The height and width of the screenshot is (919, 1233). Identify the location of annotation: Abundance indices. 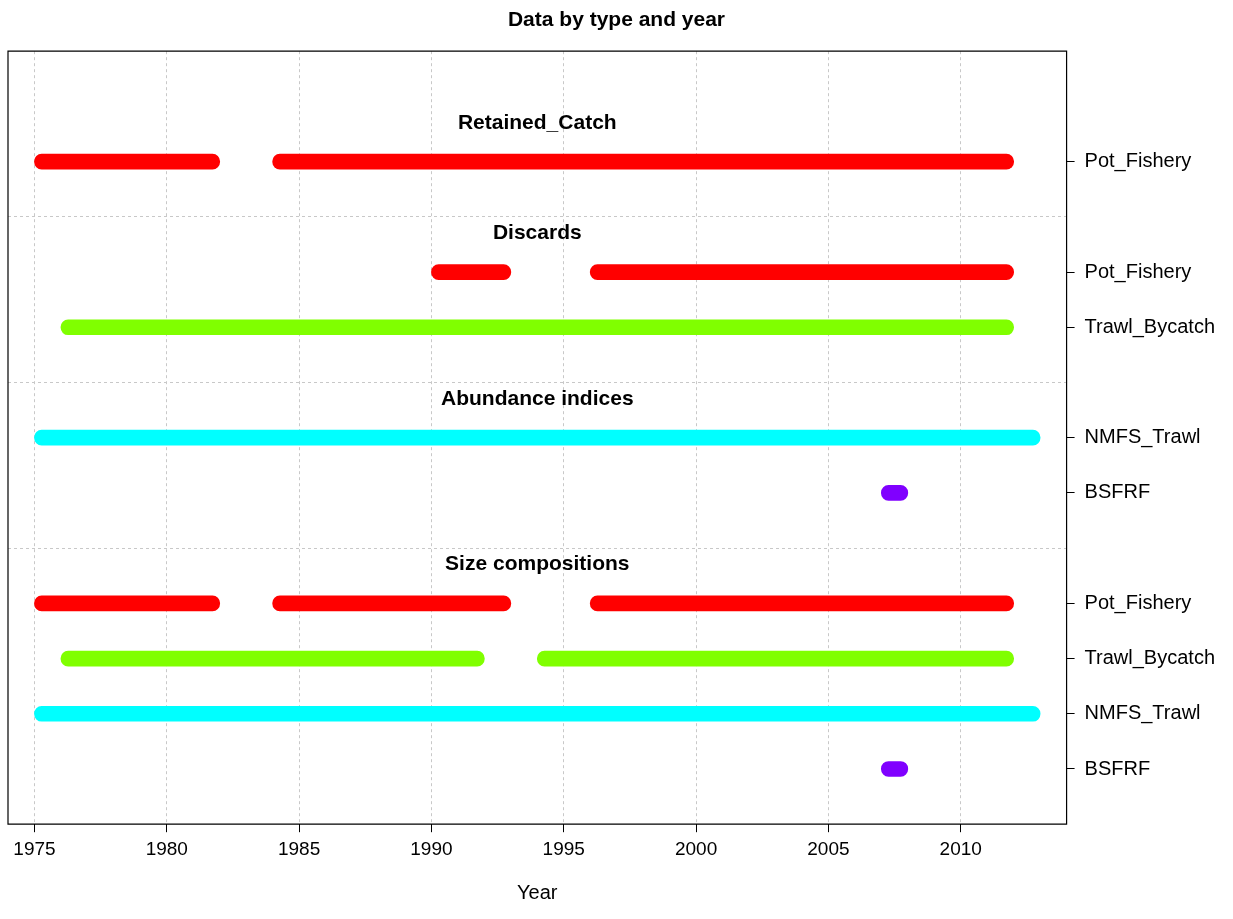
(537, 397).